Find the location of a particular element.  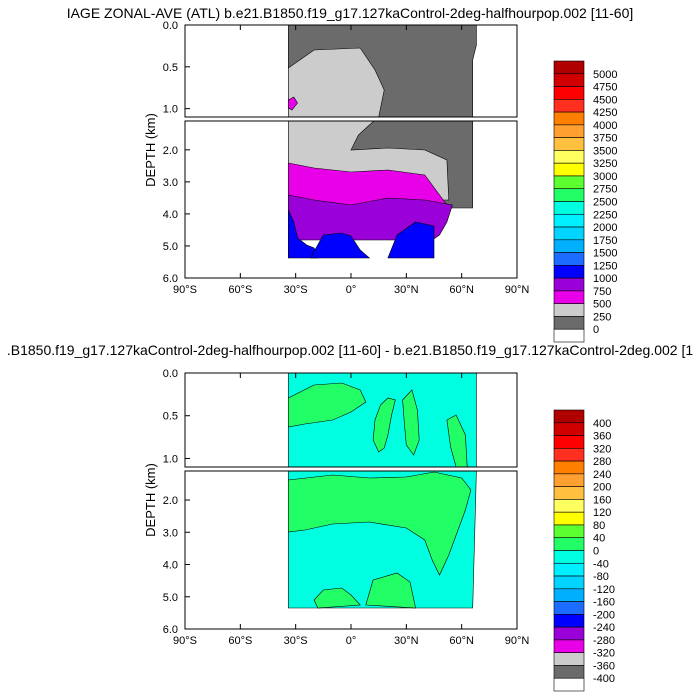

colorbar-label: 1500 is located at coordinates (605, 254).